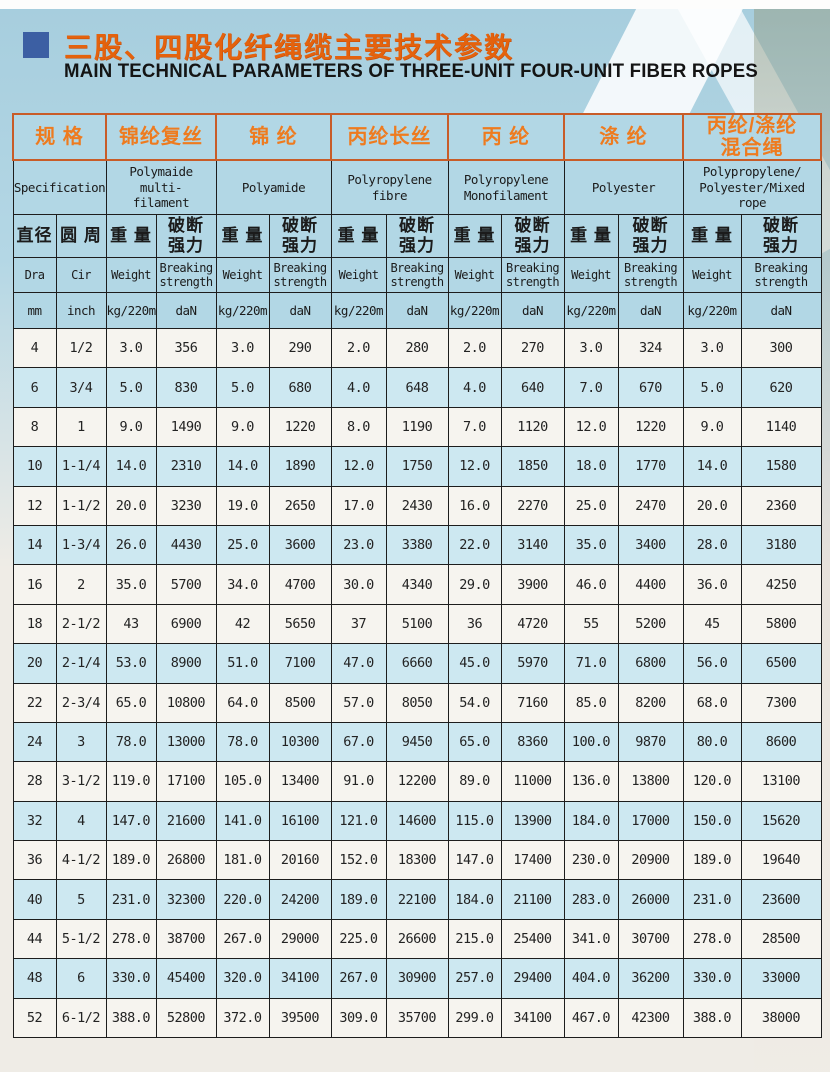 The height and width of the screenshot is (1072, 830). I want to click on table-cell: 5.0, so click(712, 387).